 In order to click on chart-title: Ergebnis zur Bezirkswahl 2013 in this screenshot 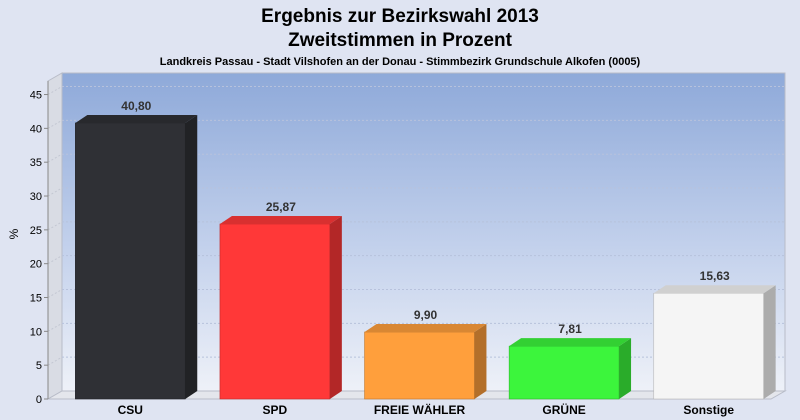, I will do `click(400, 16)`.